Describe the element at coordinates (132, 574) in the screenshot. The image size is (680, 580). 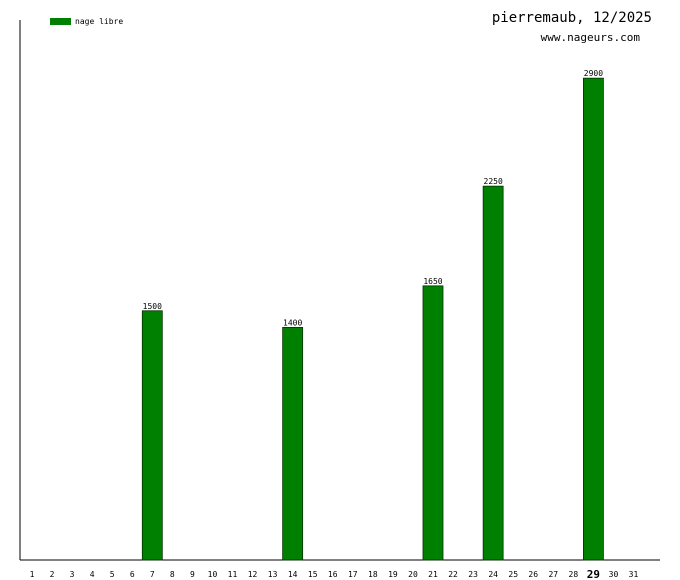
I see `x-tick-label: 6` at that location.